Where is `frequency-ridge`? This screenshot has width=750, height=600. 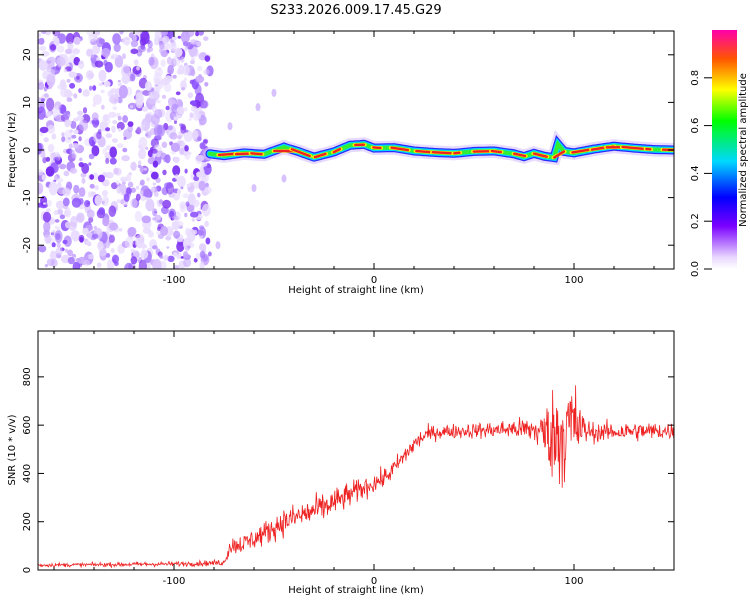 frequency-ridge is located at coordinates (438, 147).